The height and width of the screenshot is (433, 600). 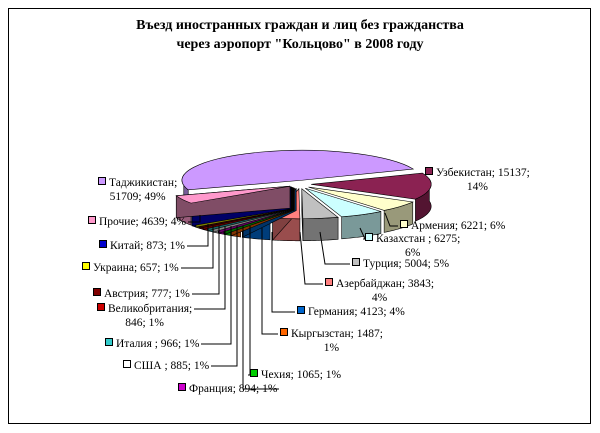 I want to click on label-text: Турция; 5004; 5%, so click(x=406, y=264).